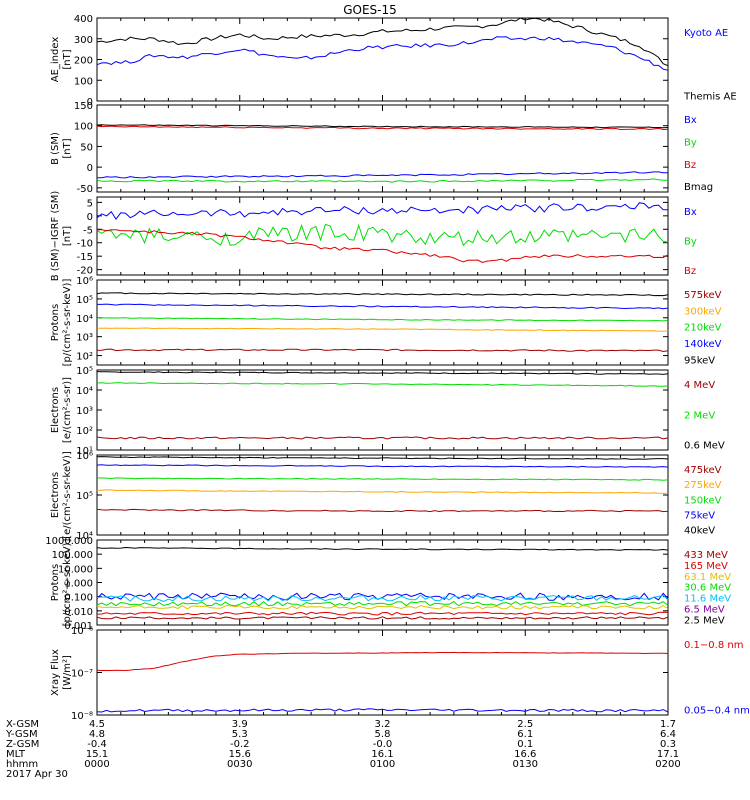  Describe the element at coordinates (668, 724) in the screenshot. I see `x-axis-value: 1.7` at that location.